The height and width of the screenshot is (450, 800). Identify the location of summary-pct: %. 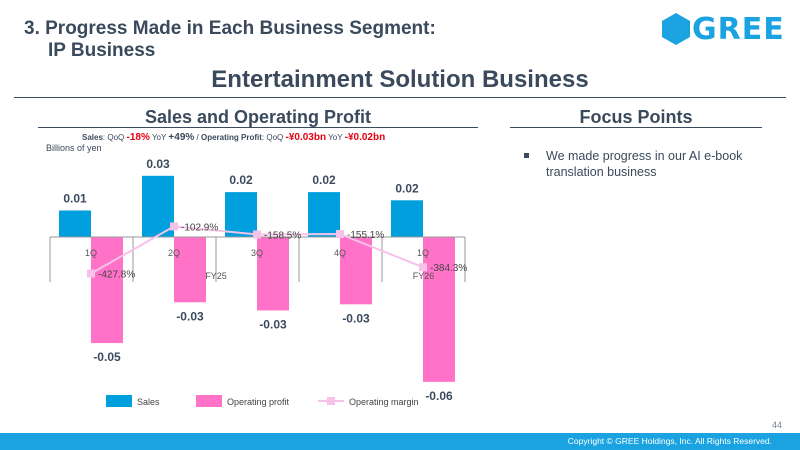
(145, 137).